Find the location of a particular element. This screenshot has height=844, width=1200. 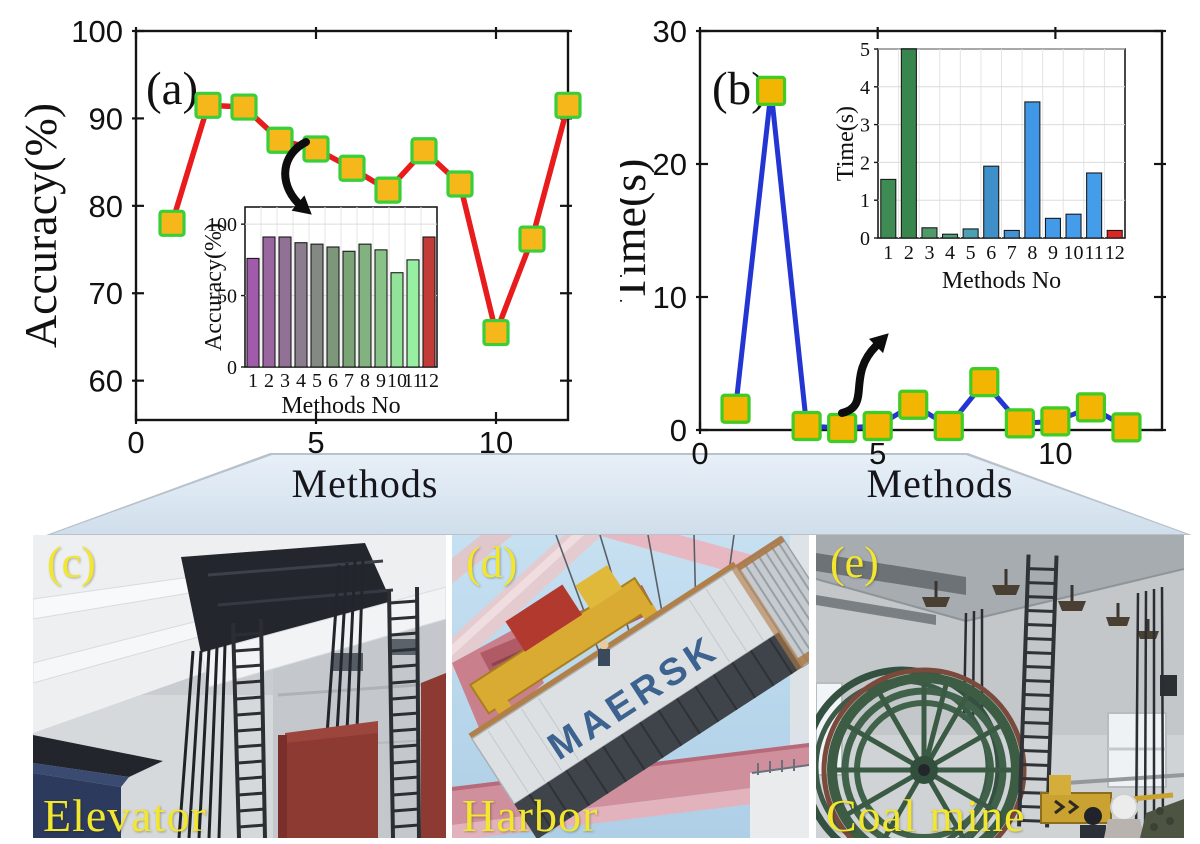

ladder-left is located at coordinates (249, 728).